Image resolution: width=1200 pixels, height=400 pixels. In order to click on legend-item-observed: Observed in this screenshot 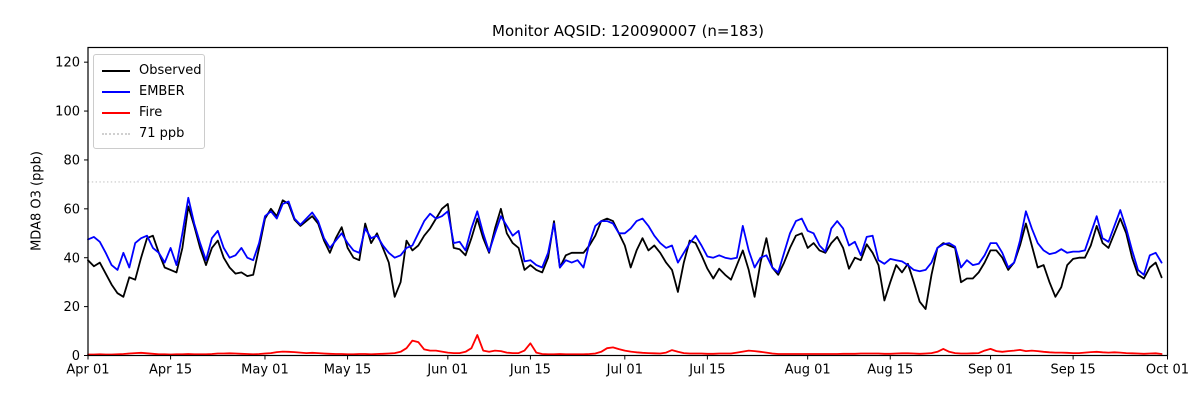, I will do `click(152, 70)`.